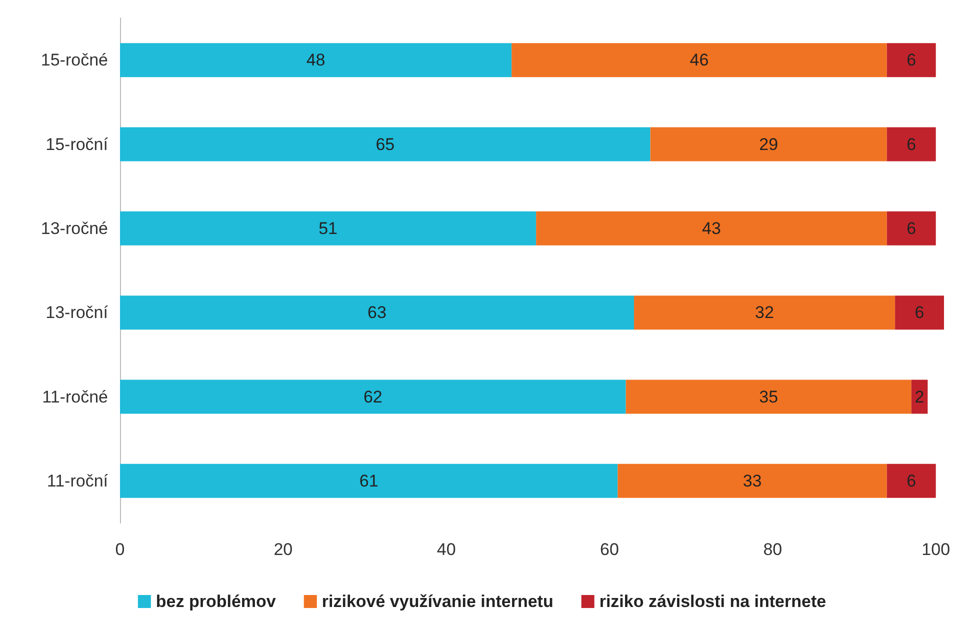 The width and height of the screenshot is (964, 623). Describe the element at coordinates (120, 549) in the screenshot. I see `x-tick-label: 0` at that location.